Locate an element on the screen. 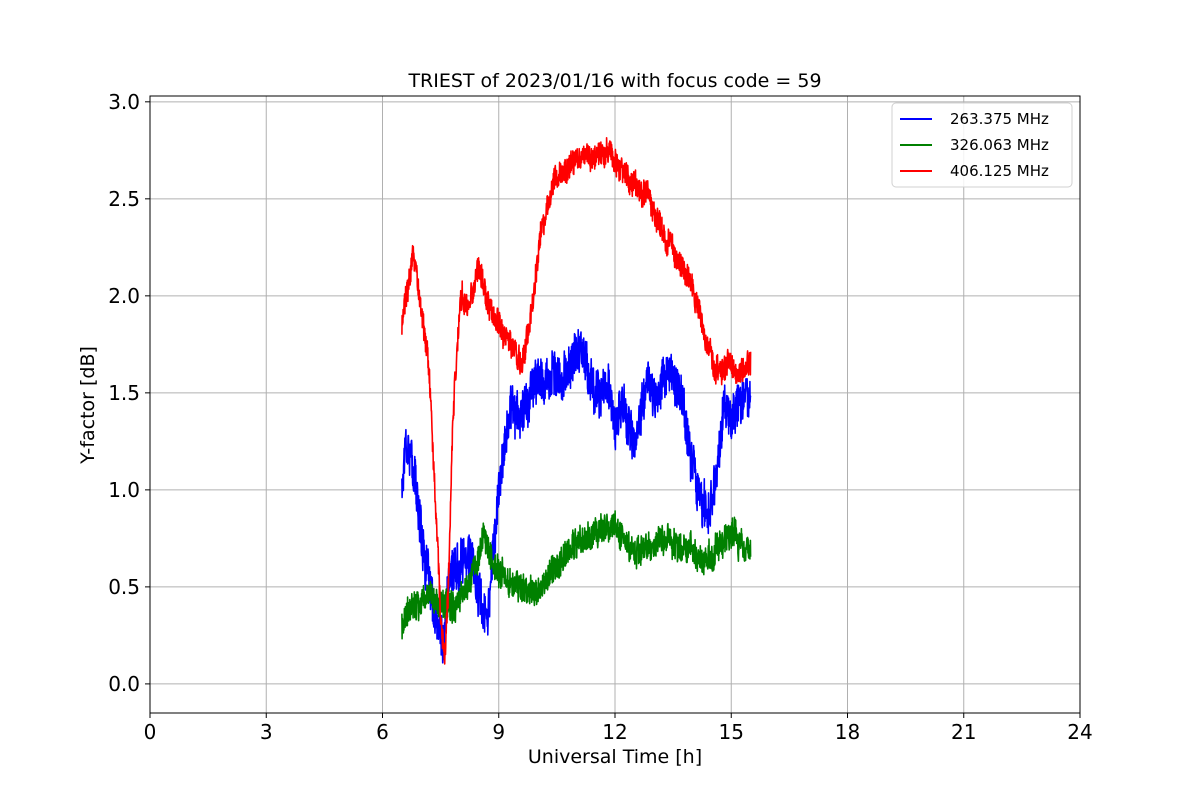  y-tick-label: 1.0 is located at coordinates (124, 490).